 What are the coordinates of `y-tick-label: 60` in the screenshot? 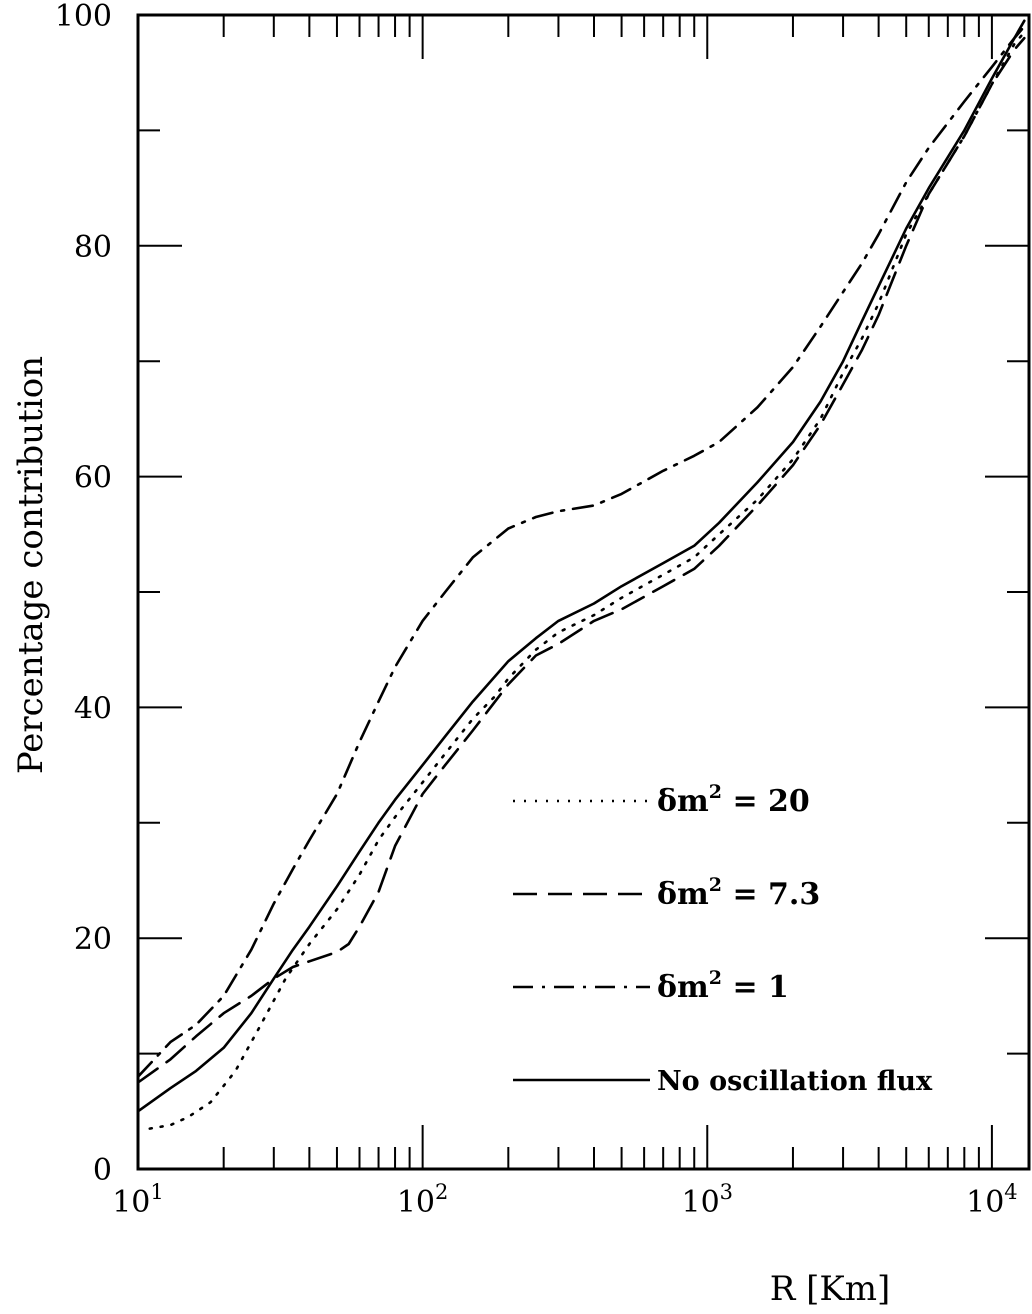 It's located at (93, 478).